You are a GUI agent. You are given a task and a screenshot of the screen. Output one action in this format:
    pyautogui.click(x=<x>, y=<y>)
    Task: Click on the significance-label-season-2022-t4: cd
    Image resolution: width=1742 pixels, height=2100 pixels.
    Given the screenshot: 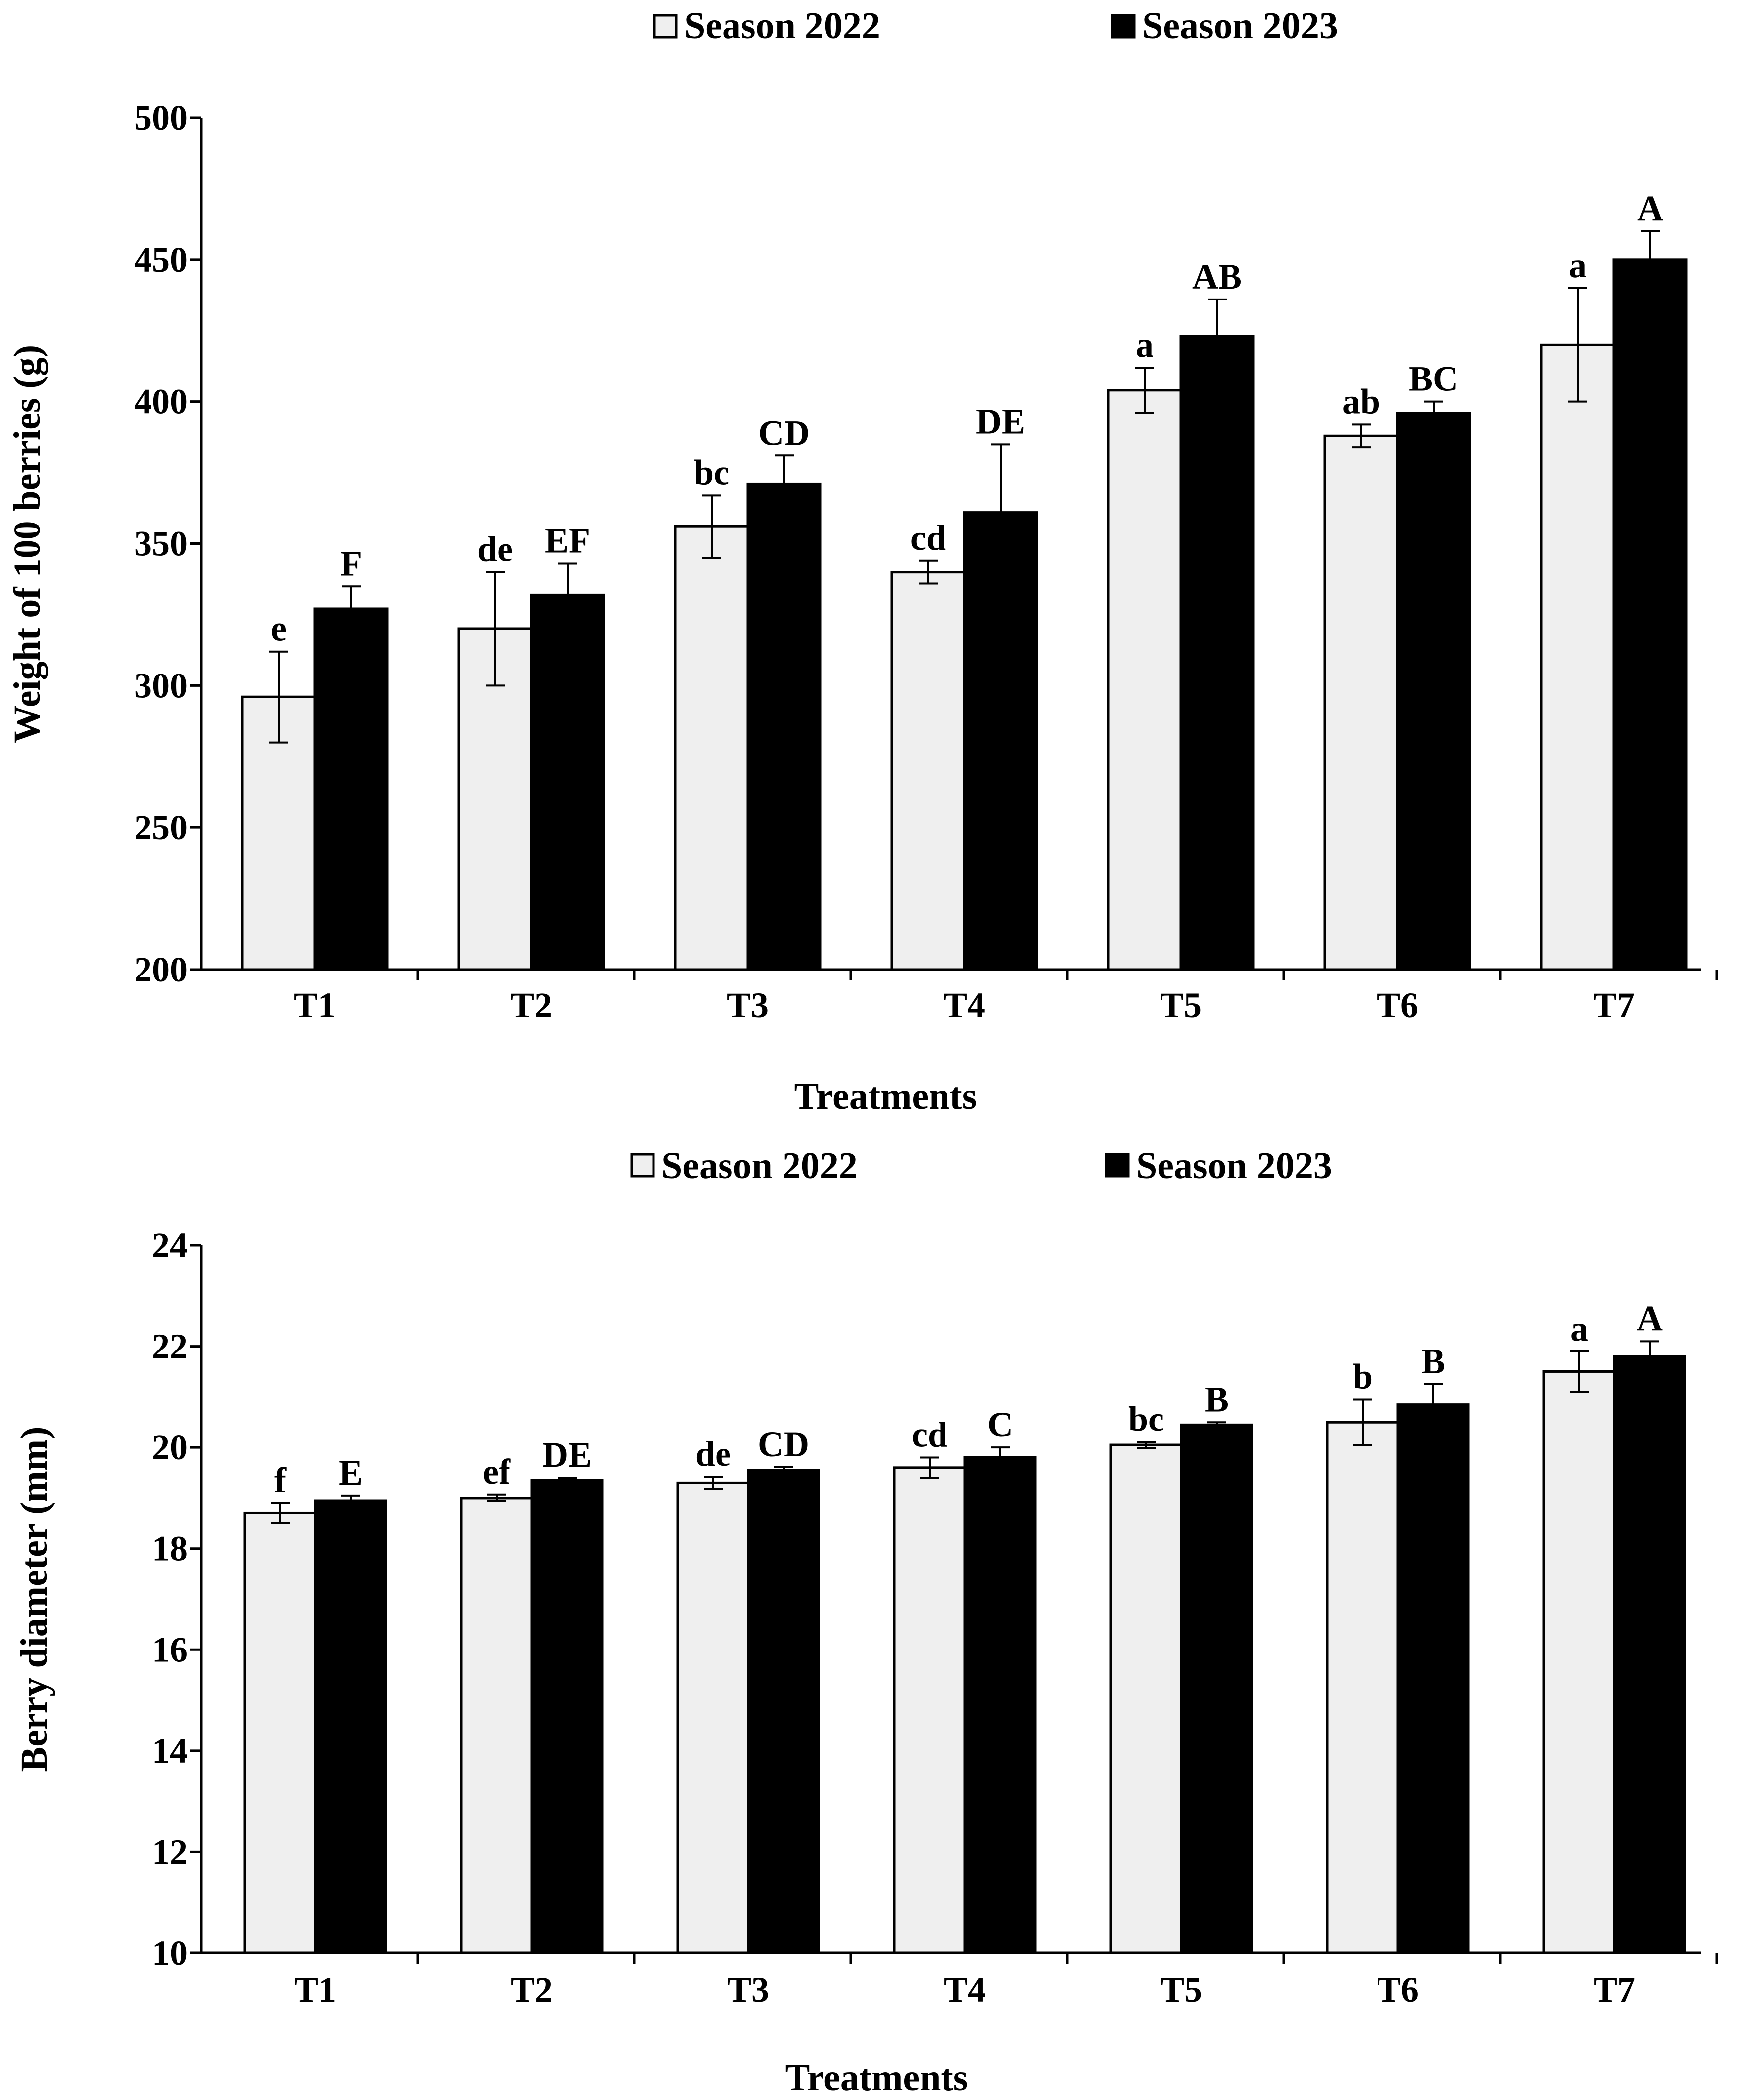 What is the action you would take?
    pyautogui.click(x=928, y=538)
    